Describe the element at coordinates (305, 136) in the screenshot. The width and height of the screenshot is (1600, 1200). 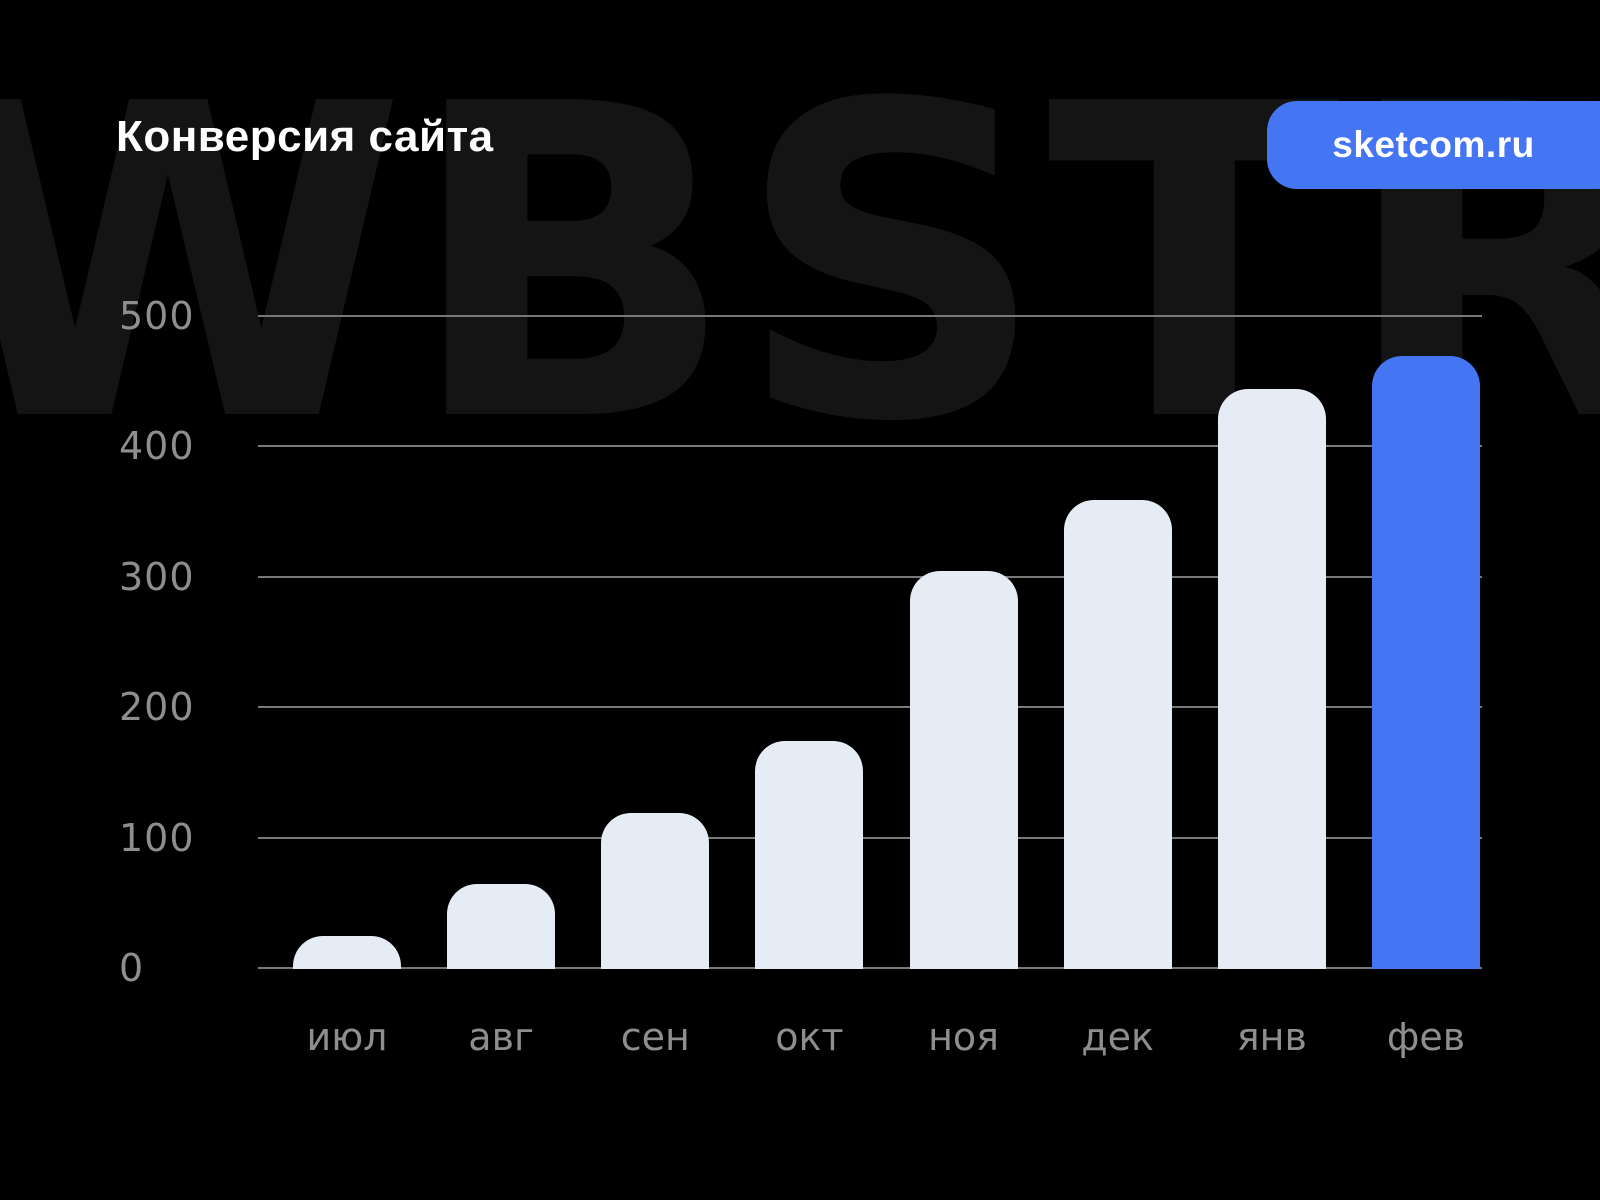
I see `page-title: Конверсия сайта` at that location.